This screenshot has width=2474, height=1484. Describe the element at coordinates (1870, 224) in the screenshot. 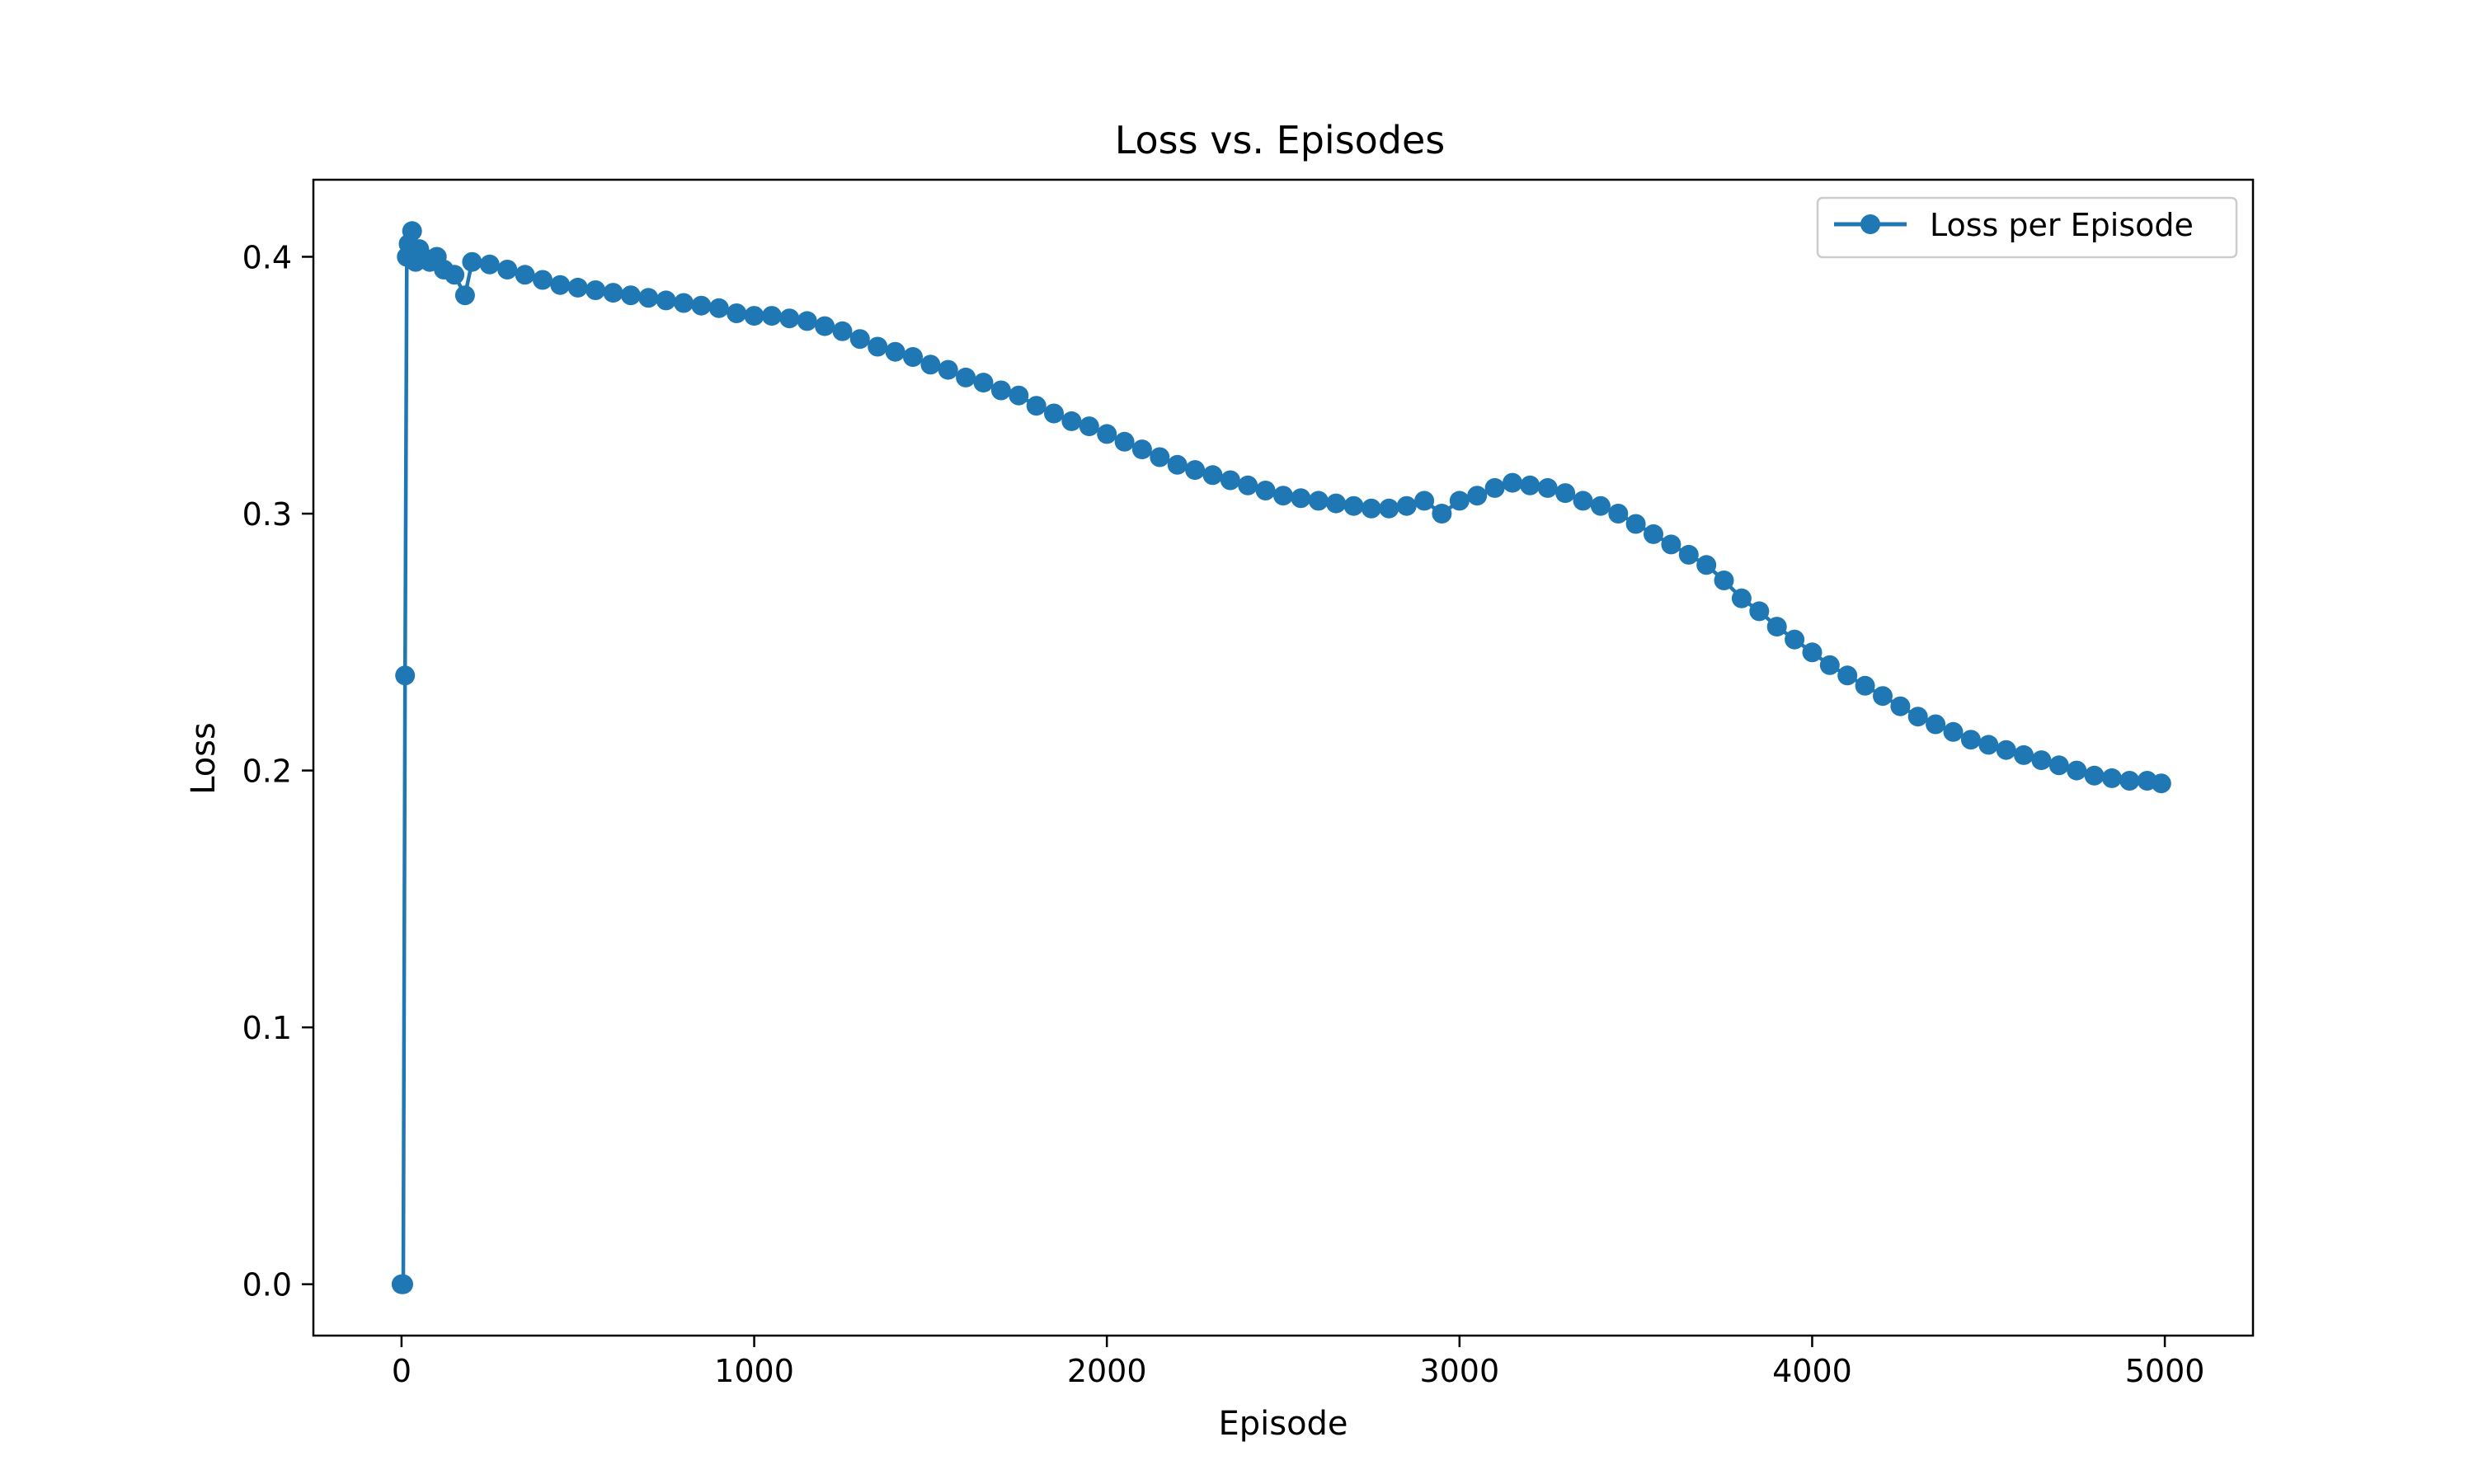

I see `legend-marker-swatch` at that location.